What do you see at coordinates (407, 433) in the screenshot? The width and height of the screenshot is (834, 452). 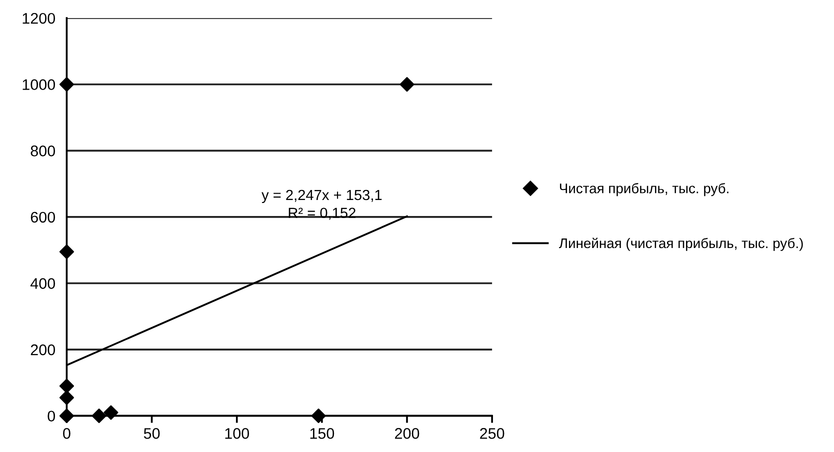 I see `x-tick-label: 200` at bounding box center [407, 433].